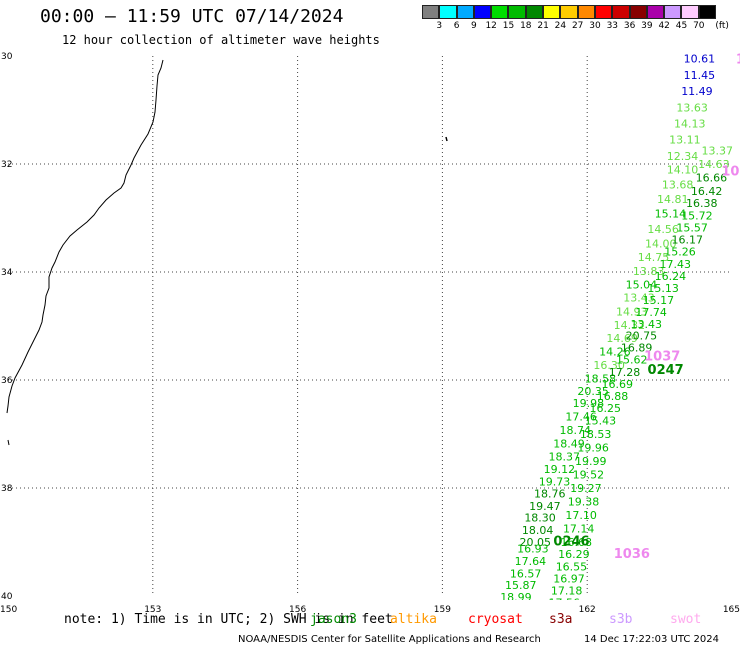 The height and width of the screenshot is (650, 740). I want to click on lon-tick-label: 159, so click(442, 610).